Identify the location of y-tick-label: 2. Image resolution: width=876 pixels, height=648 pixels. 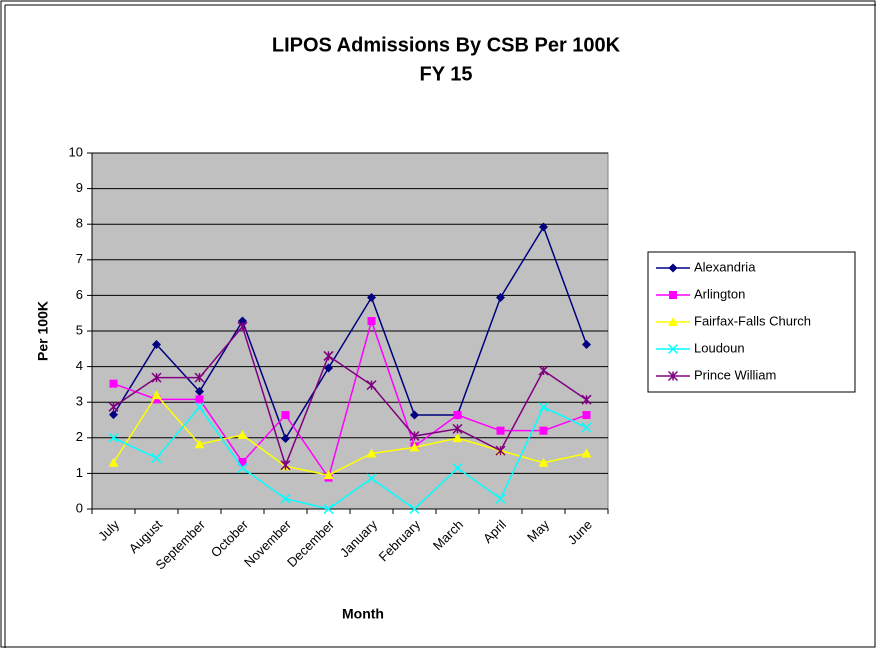
(79, 436).